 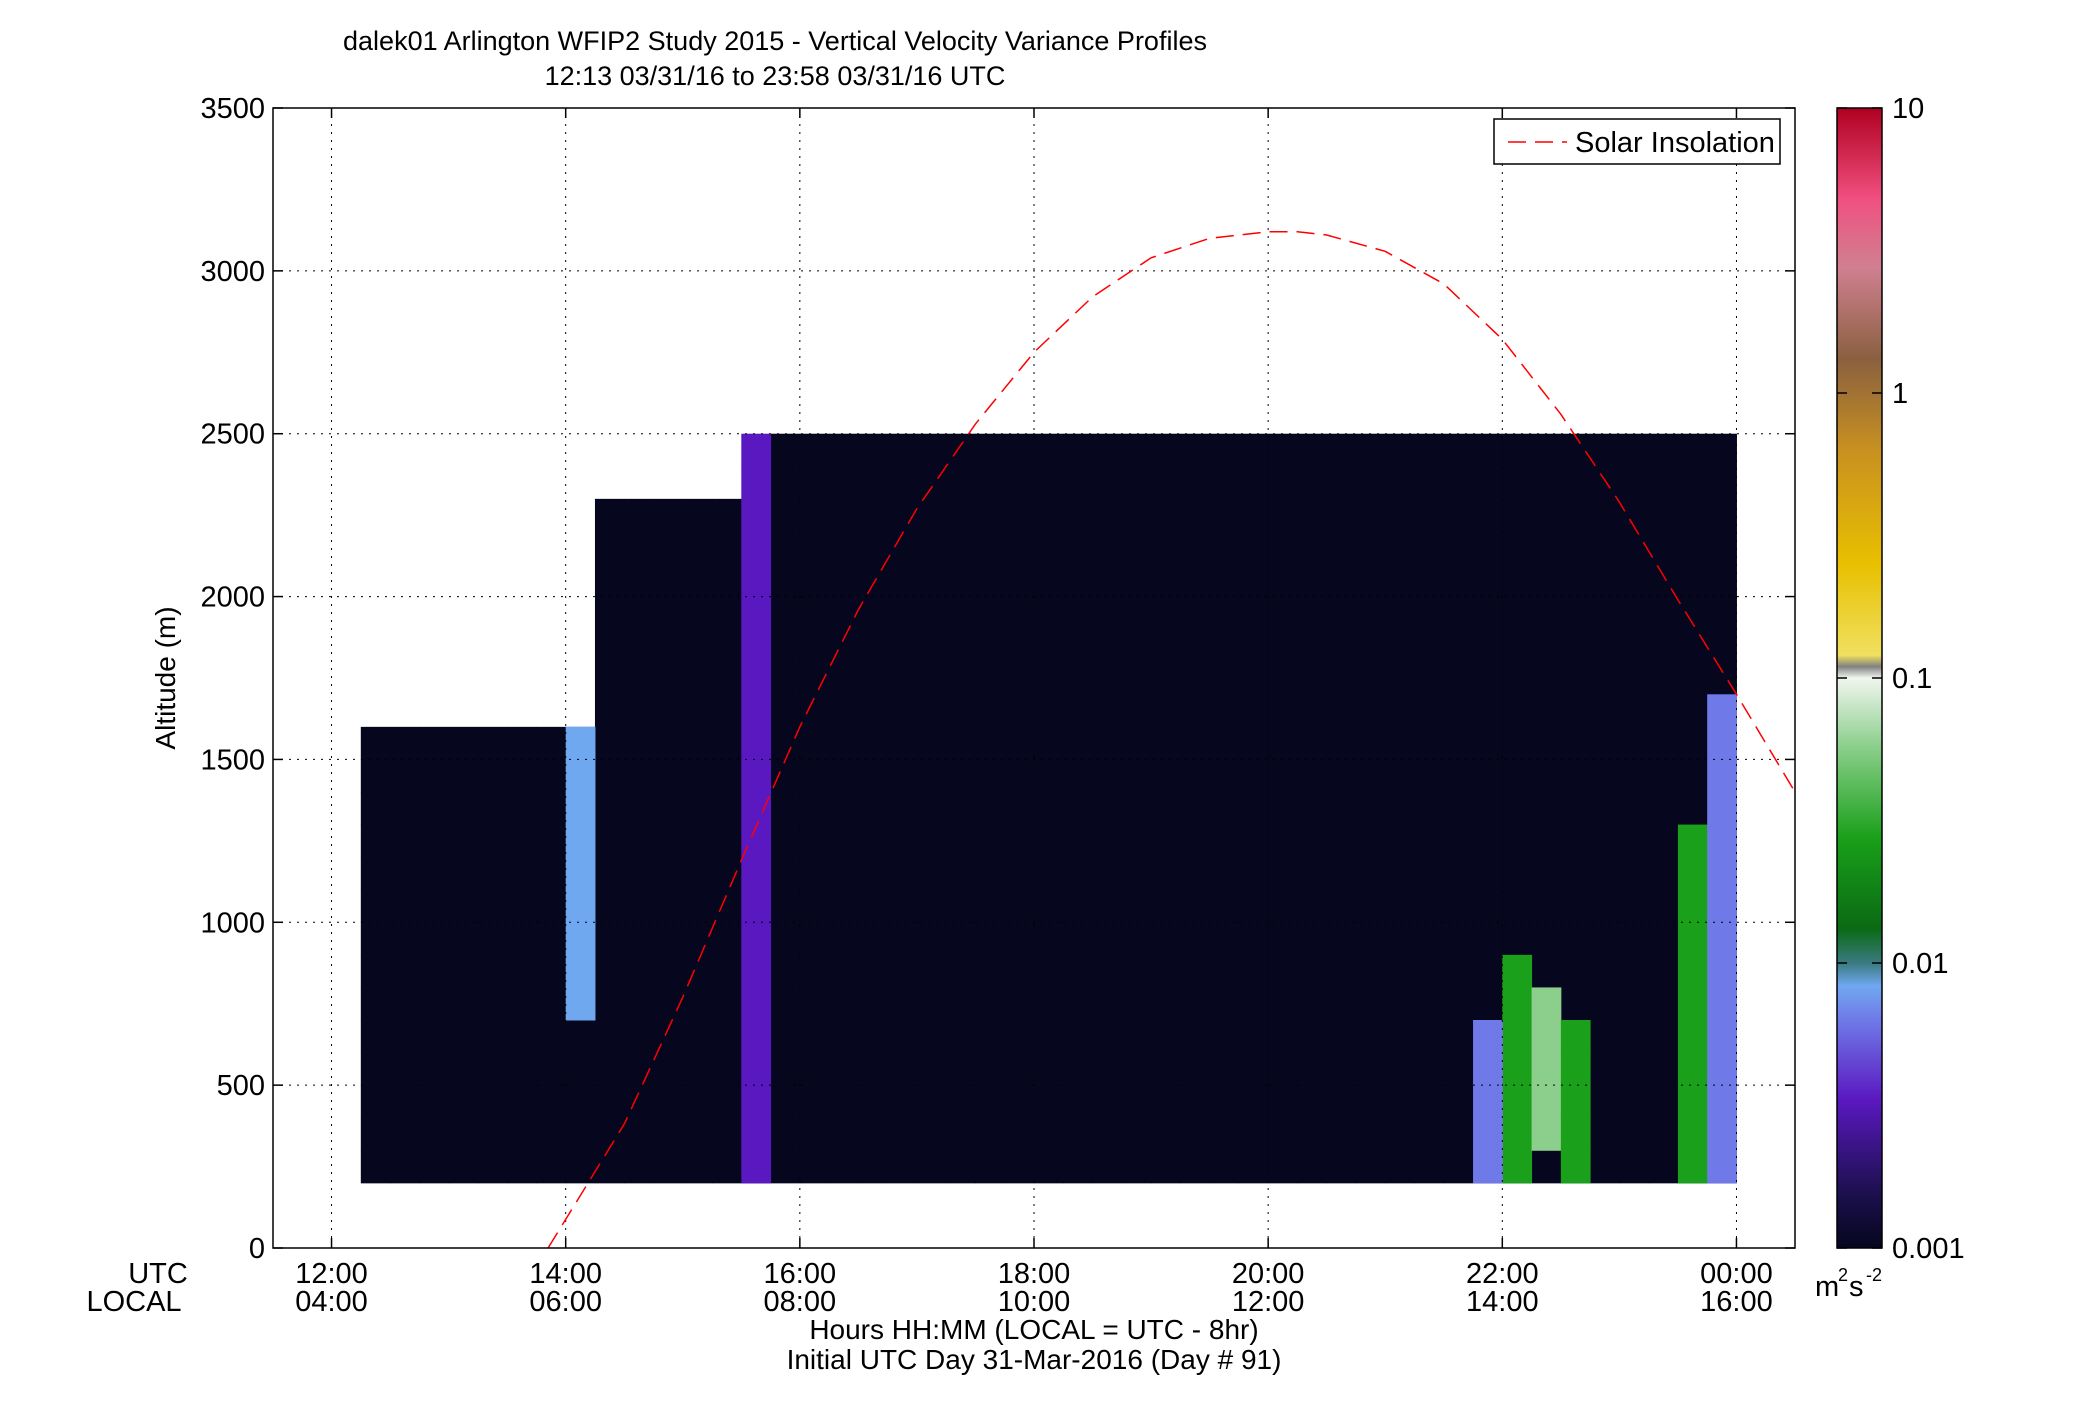 What do you see at coordinates (1502, 1302) in the screenshot?
I see `x-tick-label-local: 14:00` at bounding box center [1502, 1302].